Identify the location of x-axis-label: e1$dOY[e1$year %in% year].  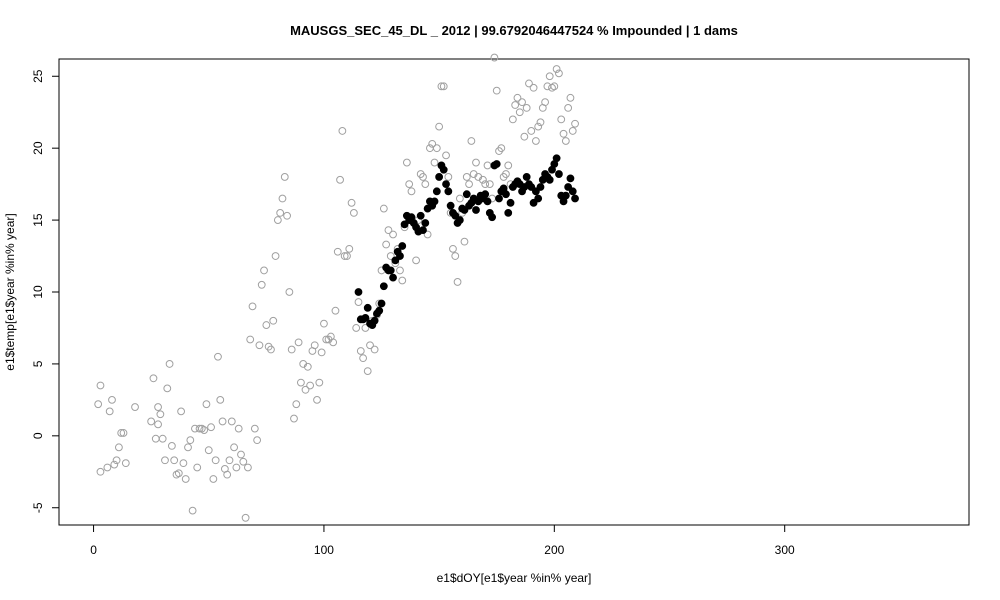
(514, 578).